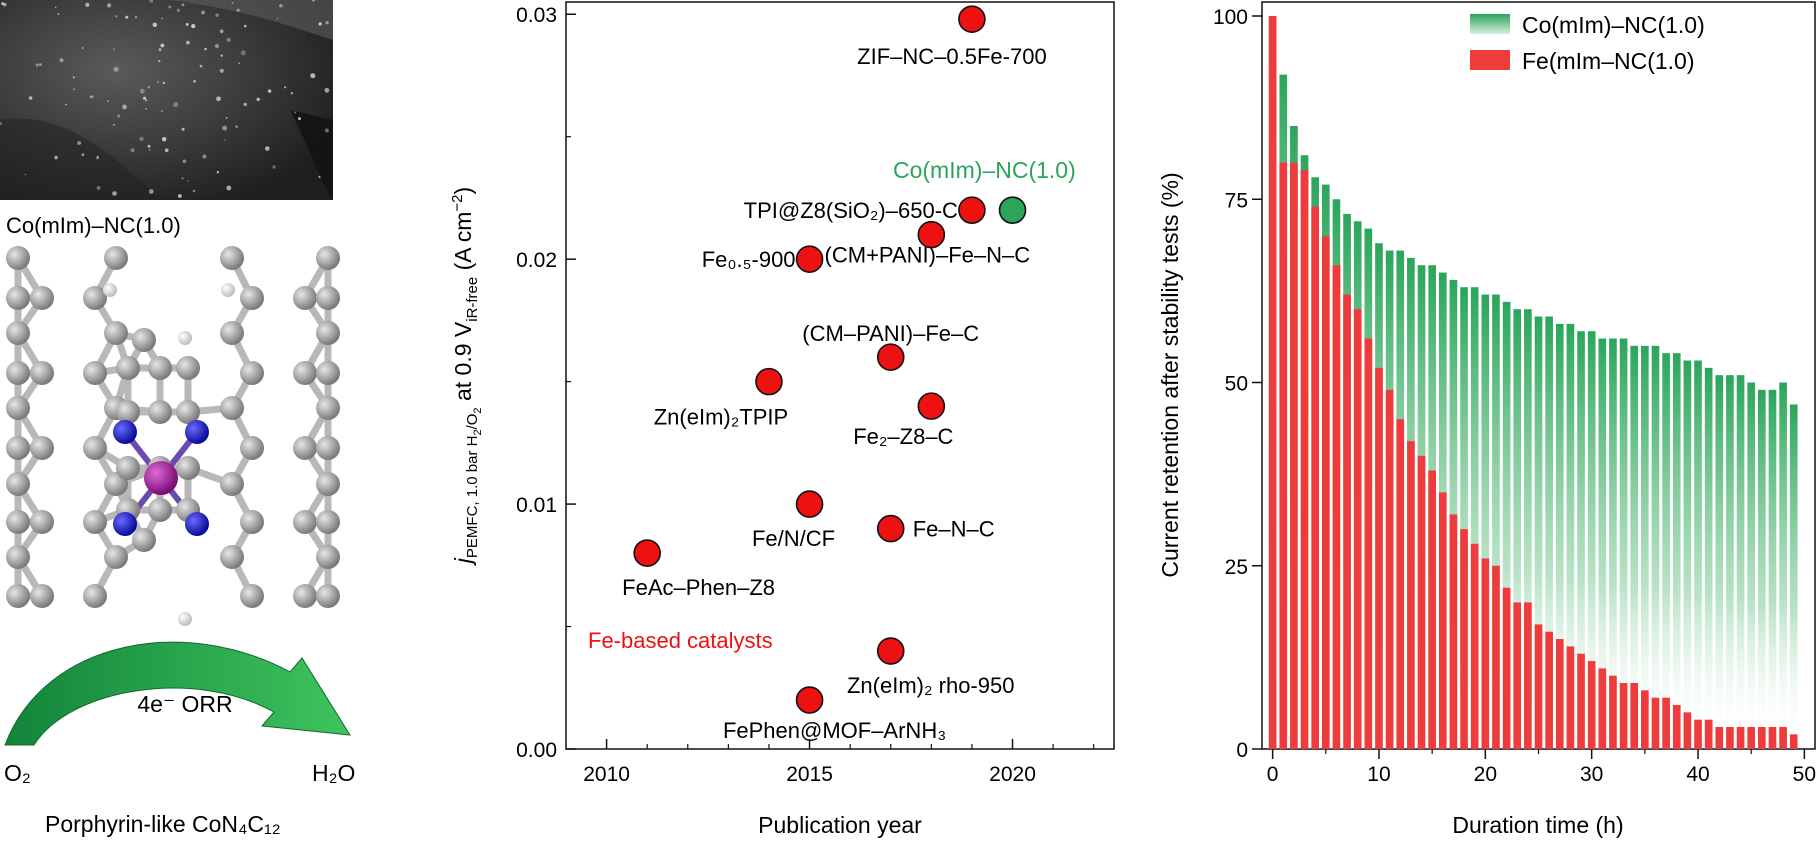  What do you see at coordinates (110, 290) in the screenshot?
I see `hydrogen-atom` at bounding box center [110, 290].